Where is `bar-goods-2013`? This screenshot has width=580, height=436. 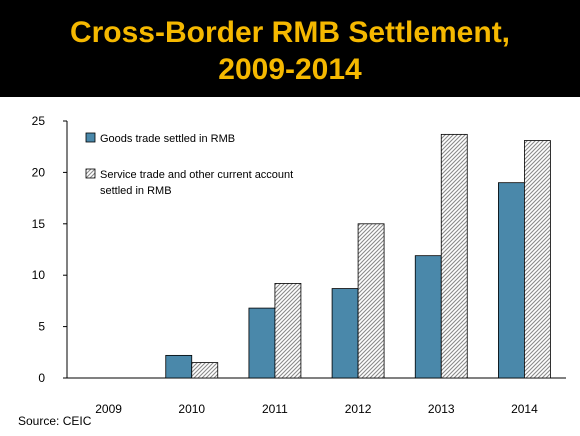 bar-goods-2013 is located at coordinates (428, 317).